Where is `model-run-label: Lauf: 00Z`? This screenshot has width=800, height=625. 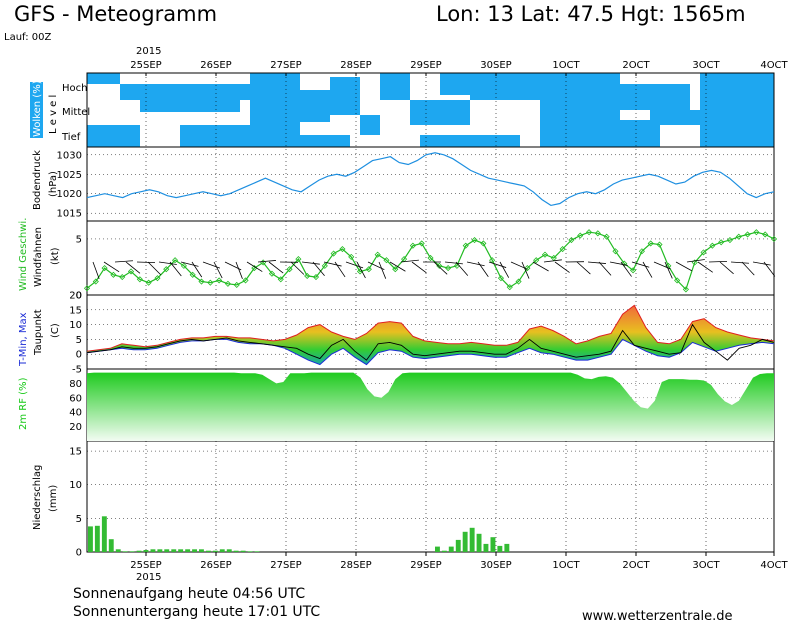
model-run-label: Lauf: 00Z is located at coordinates (28, 37).